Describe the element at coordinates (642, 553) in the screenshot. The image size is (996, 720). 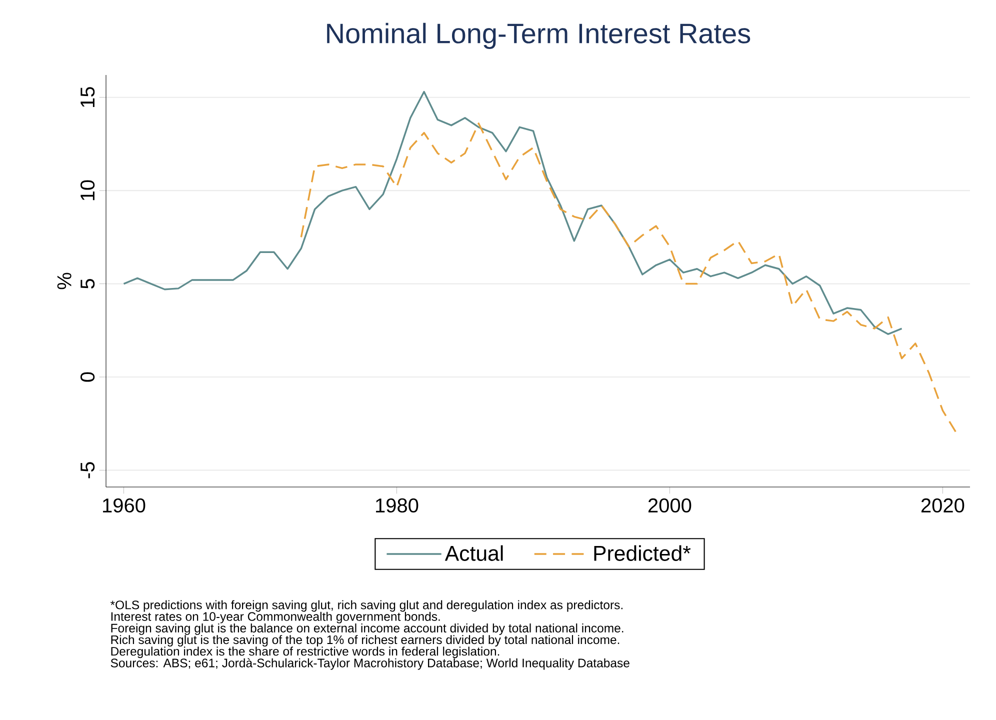
I see `legend-label: Predicted*` at that location.